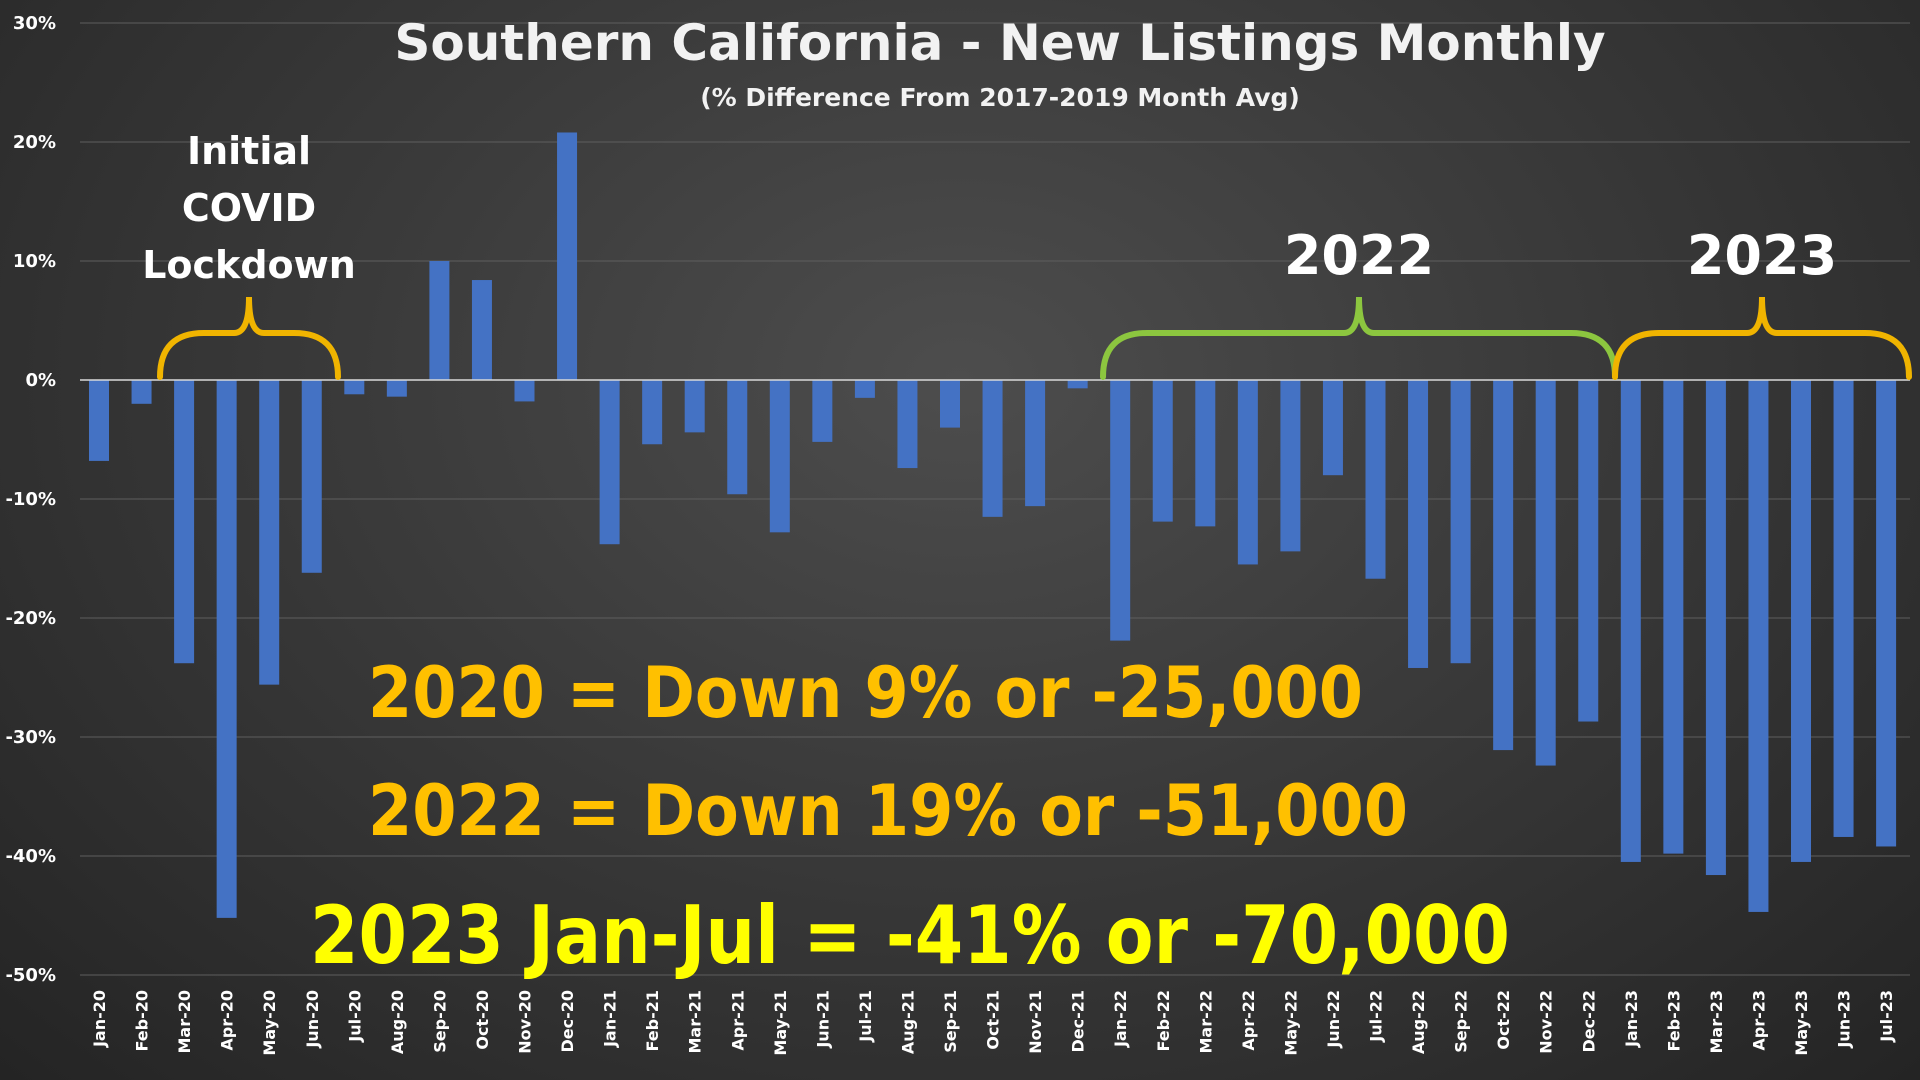 This screenshot has height=1080, width=1920. I want to click on y-axis-ticks: 30% 20% 10% 0% -10% -20% -30% -40% -50%, so click(30, 499).